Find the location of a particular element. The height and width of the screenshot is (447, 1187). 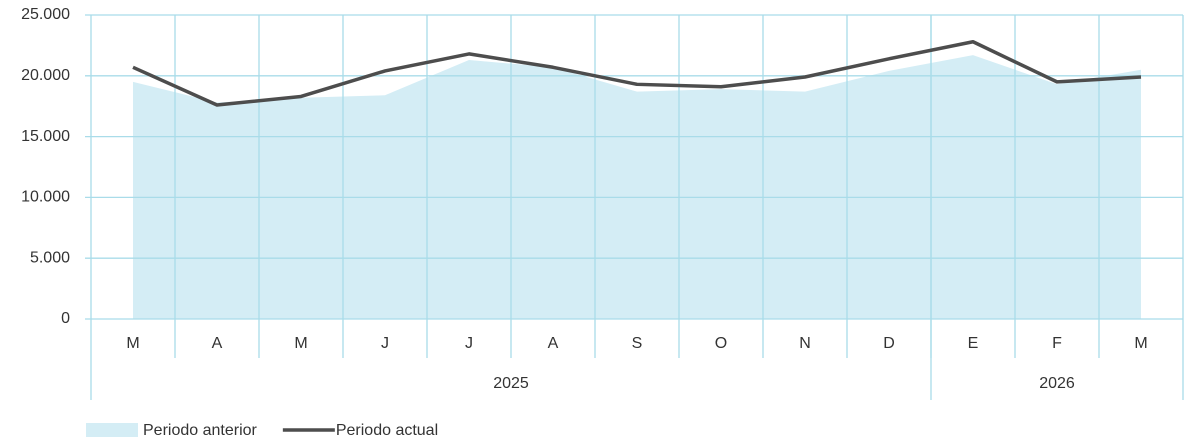

y-tick-label: 15.000 is located at coordinates (45, 136).